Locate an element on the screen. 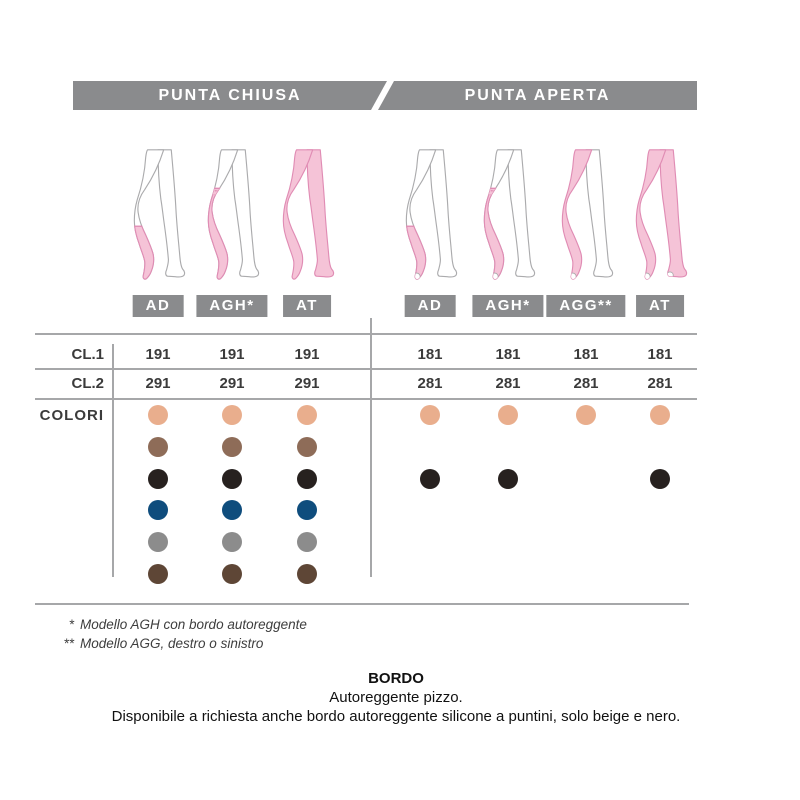  bordo-title: BORDO is located at coordinates (396, 678).